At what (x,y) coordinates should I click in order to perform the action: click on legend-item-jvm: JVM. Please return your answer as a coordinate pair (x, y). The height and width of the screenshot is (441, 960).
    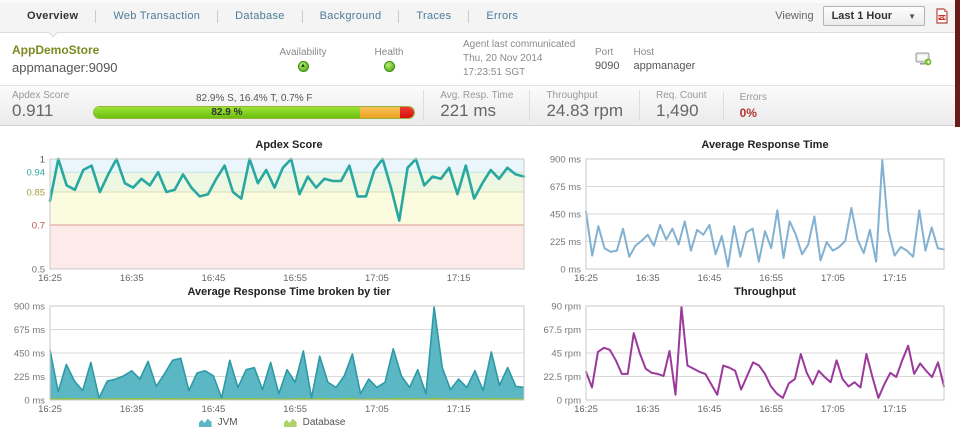
    Looking at the image, I should click on (218, 422).